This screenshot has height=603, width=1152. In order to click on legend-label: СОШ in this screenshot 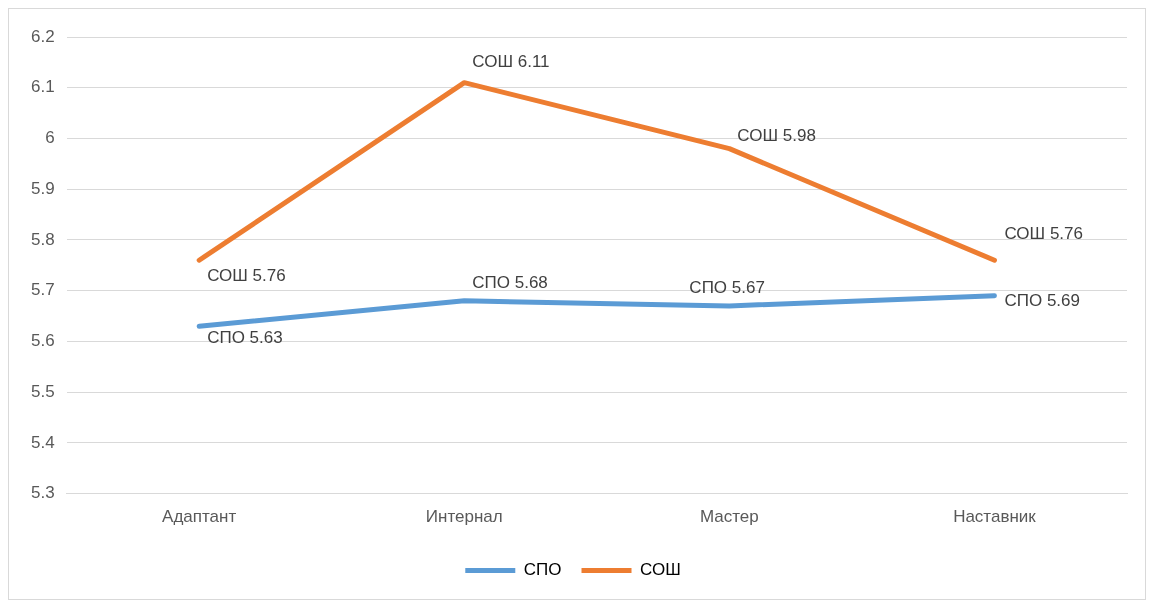, I will do `click(660, 570)`.